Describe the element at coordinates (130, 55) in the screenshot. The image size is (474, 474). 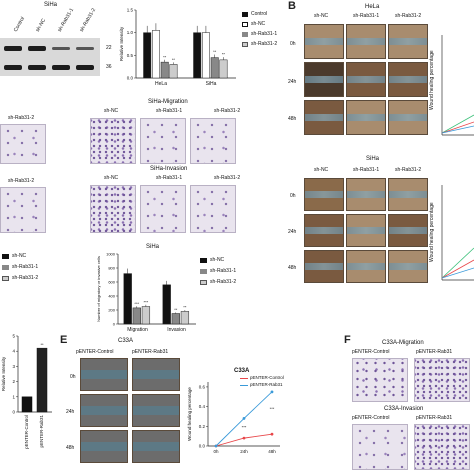
I see `y-tick-label: 0.5` at that location.